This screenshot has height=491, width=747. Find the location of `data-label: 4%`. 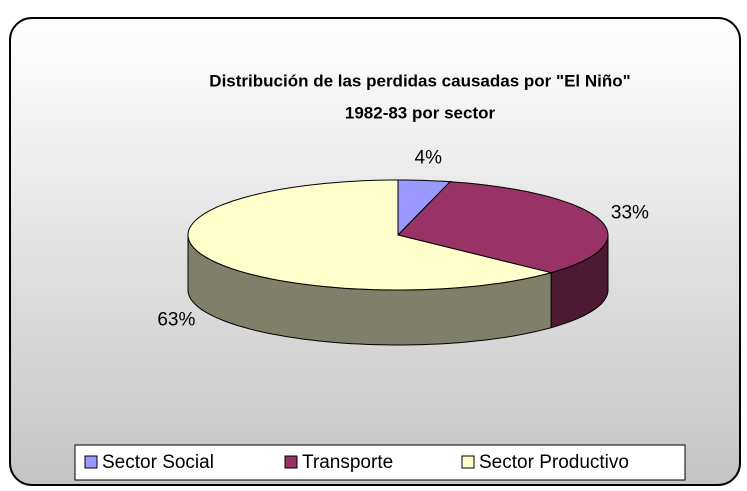

data-label: 4% is located at coordinates (429, 158).